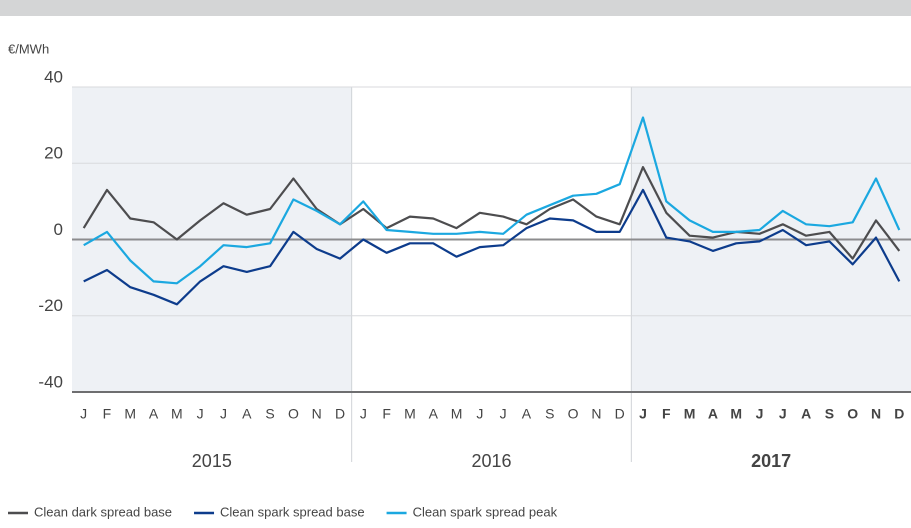 This screenshot has width=911, height=528. What do you see at coordinates (50, 381) in the screenshot?
I see `y-tick-label: -40` at bounding box center [50, 381].